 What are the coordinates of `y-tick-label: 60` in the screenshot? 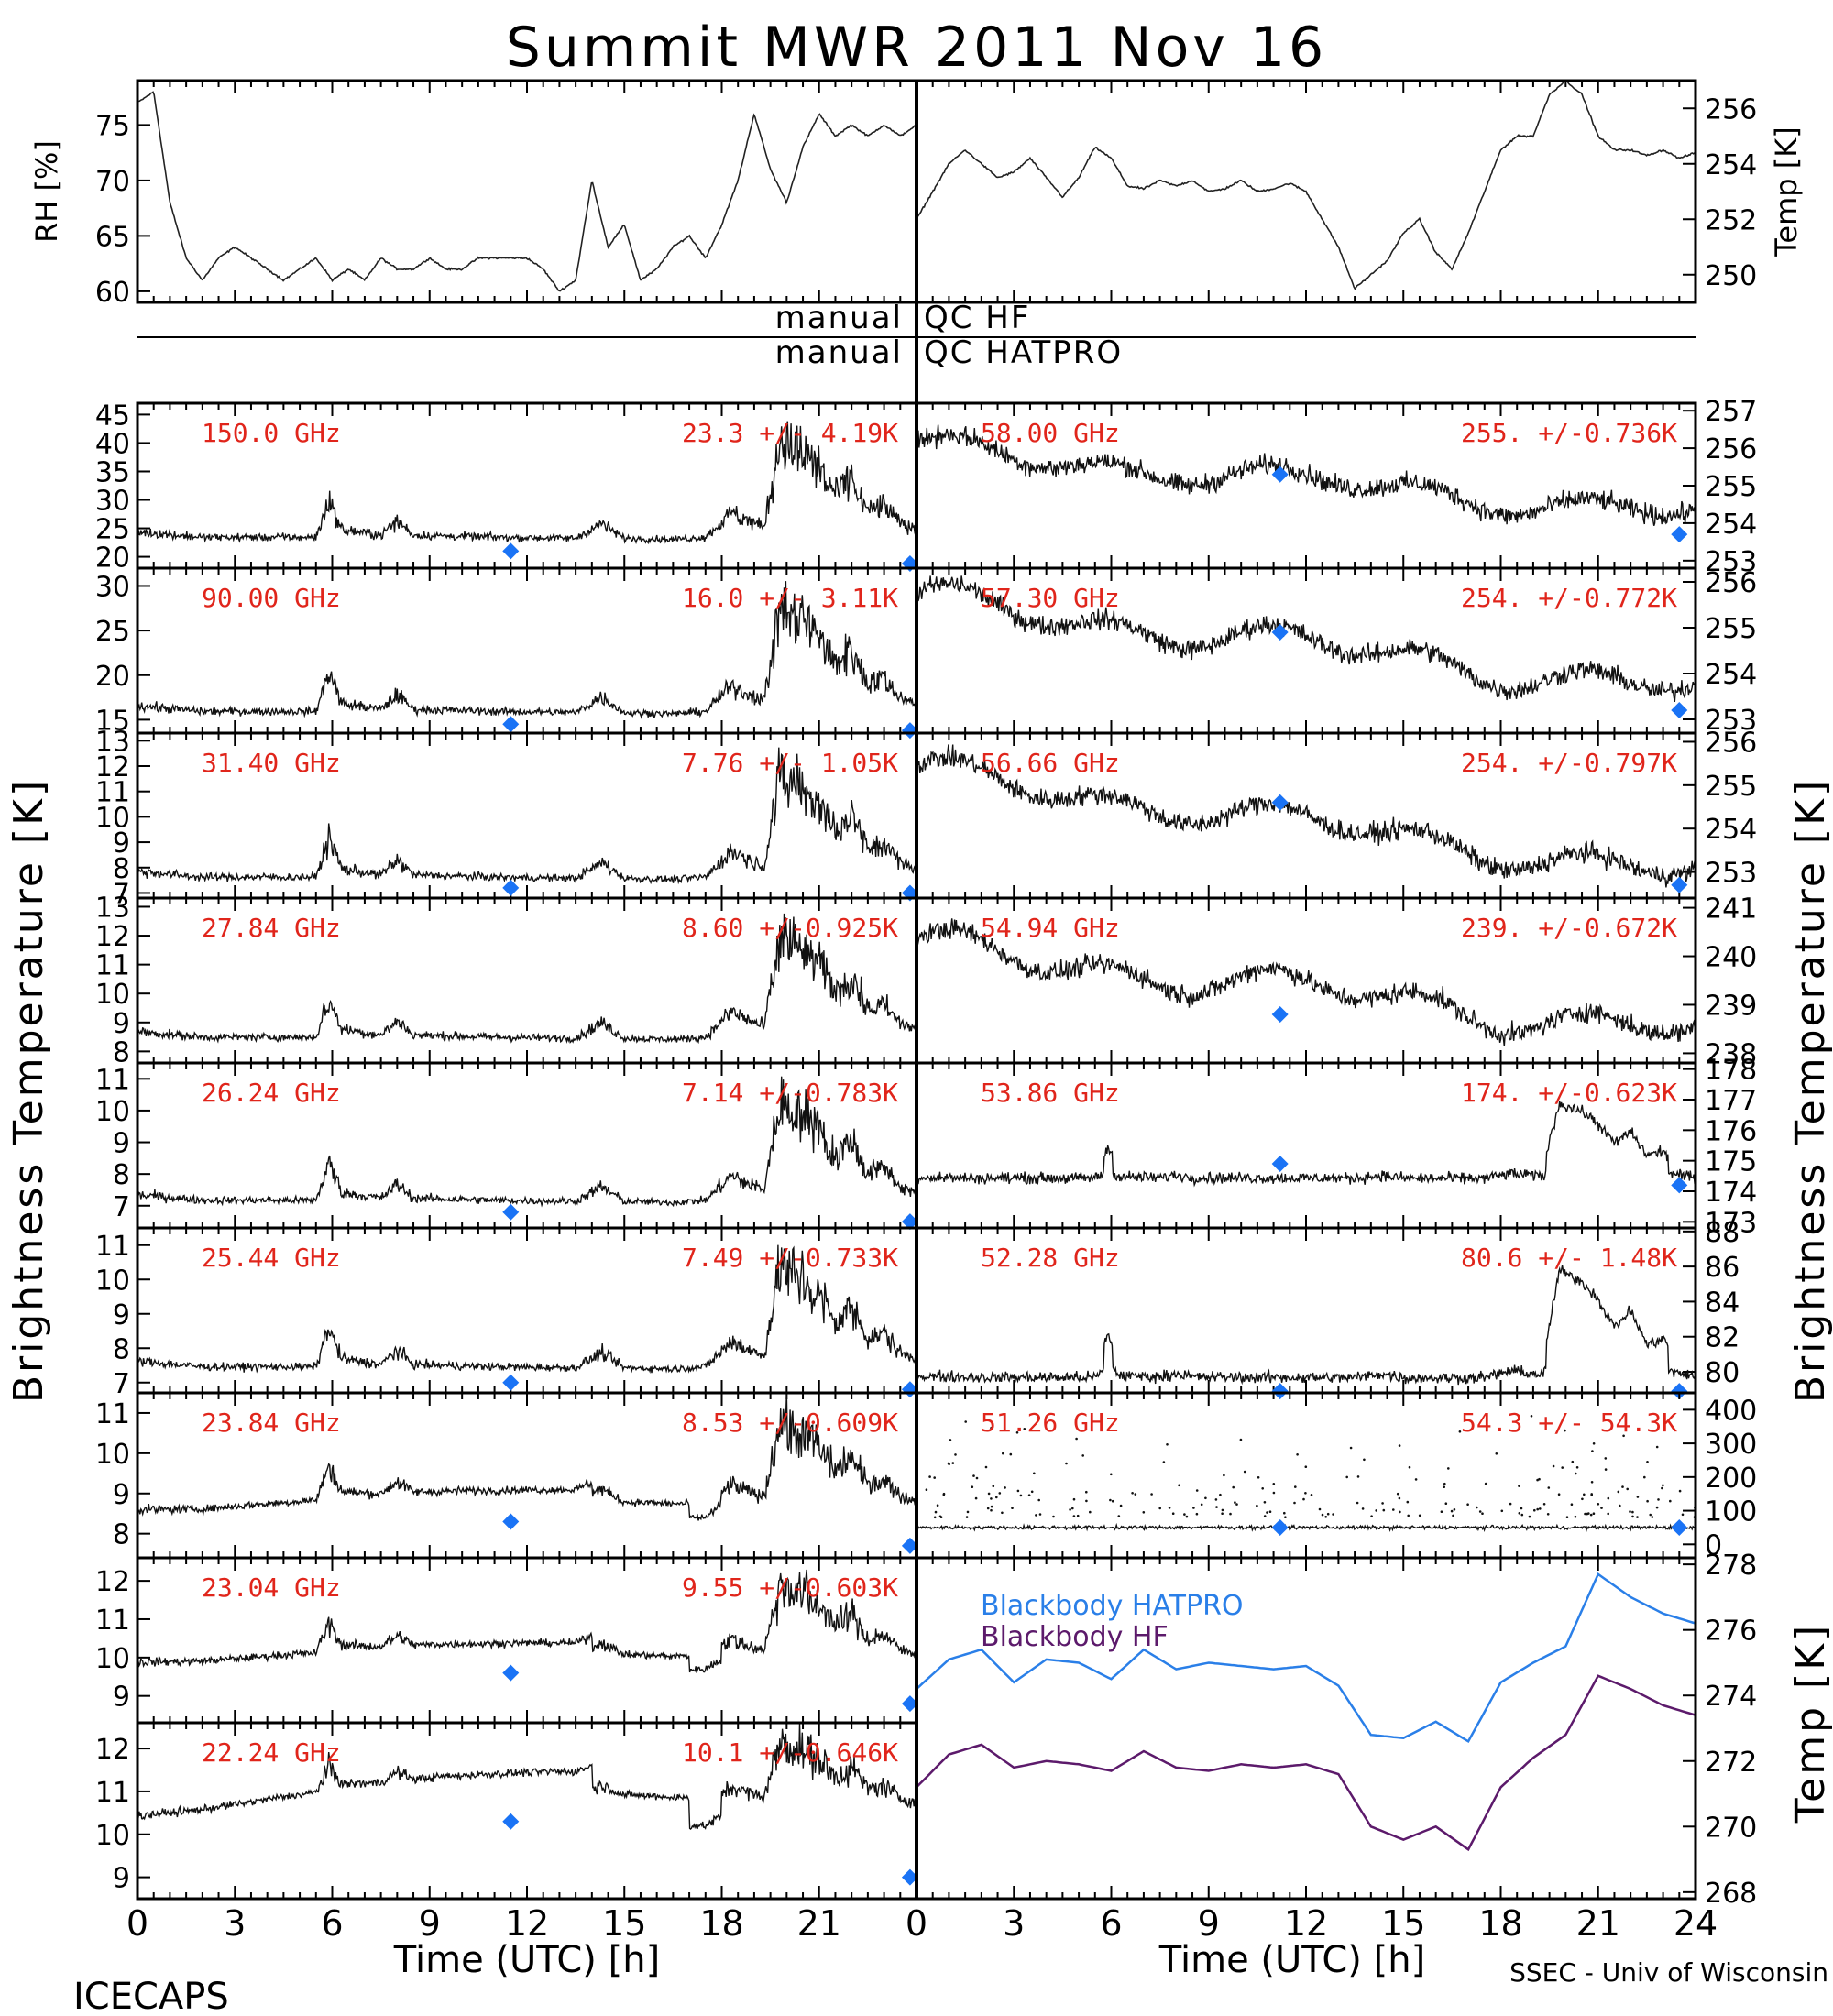 It's located at (112, 293).